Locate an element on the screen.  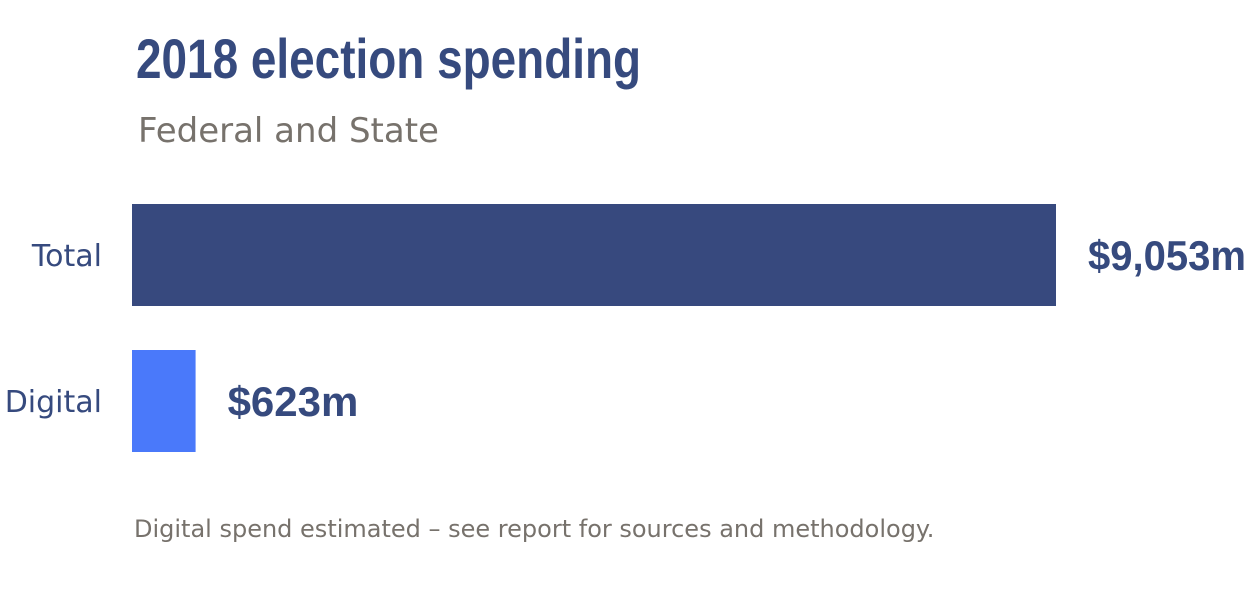
value-label-digital: $623m is located at coordinates (293, 401).